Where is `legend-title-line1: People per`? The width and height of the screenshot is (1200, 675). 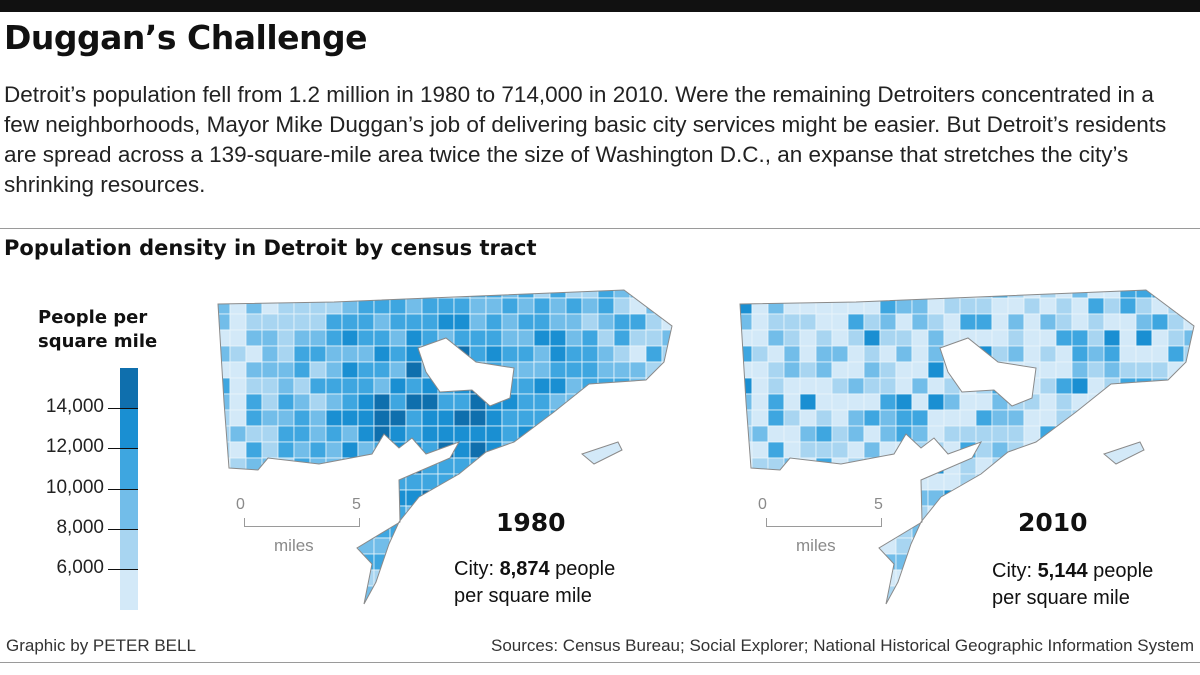
legend-title-line1: People per is located at coordinates (93, 317).